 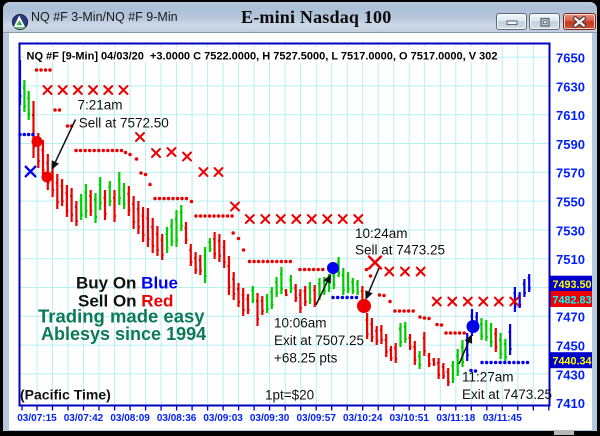 What do you see at coordinates (570, 173) in the screenshot?
I see `svg-text: 7570` at bounding box center [570, 173].